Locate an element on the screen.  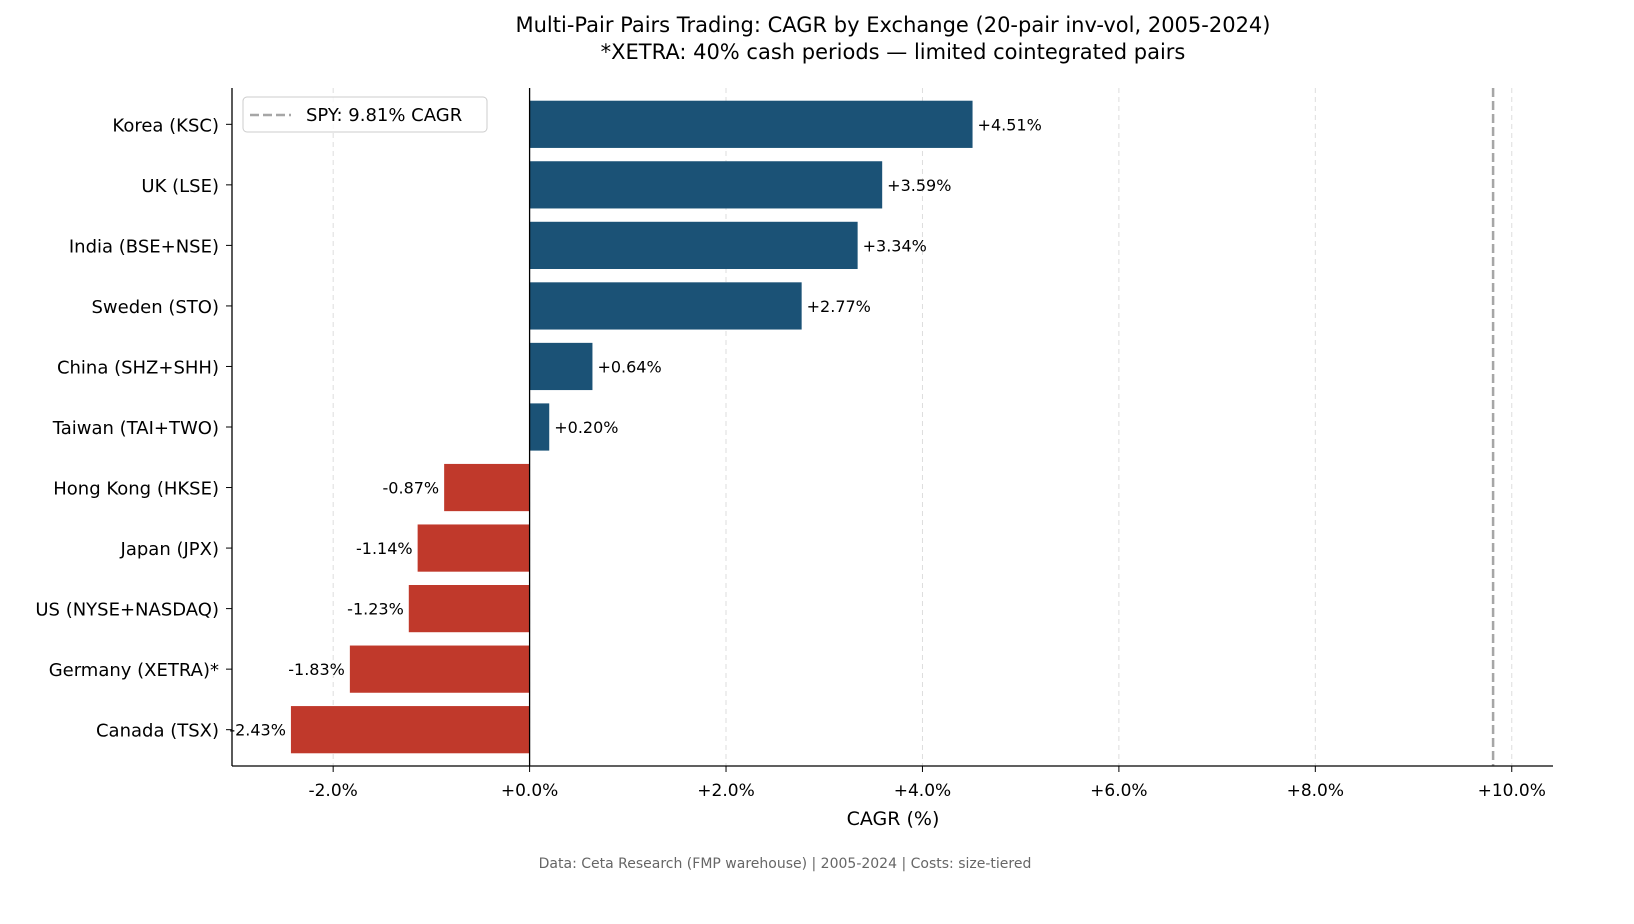
bar-value-label: +3.59% is located at coordinates (919, 185).